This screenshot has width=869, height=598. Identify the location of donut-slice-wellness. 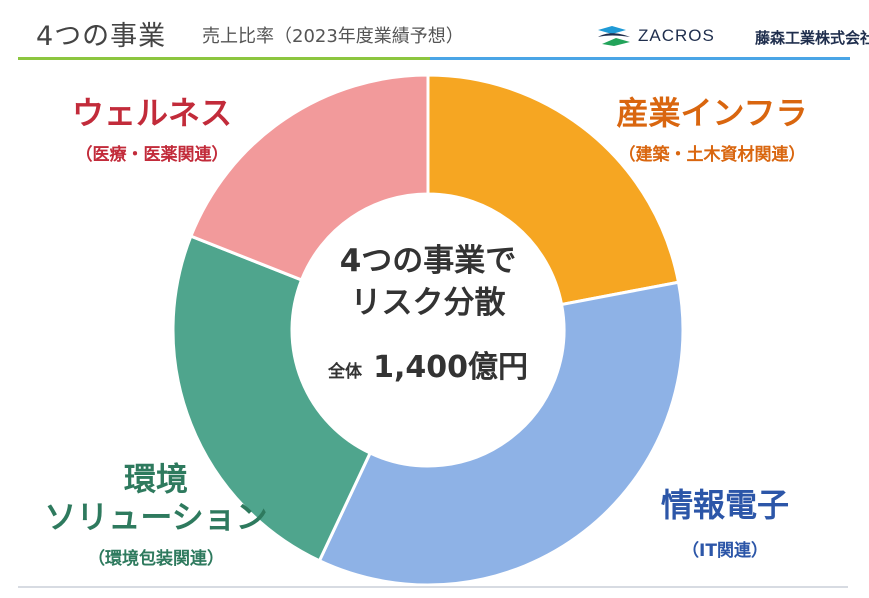
(309, 177).